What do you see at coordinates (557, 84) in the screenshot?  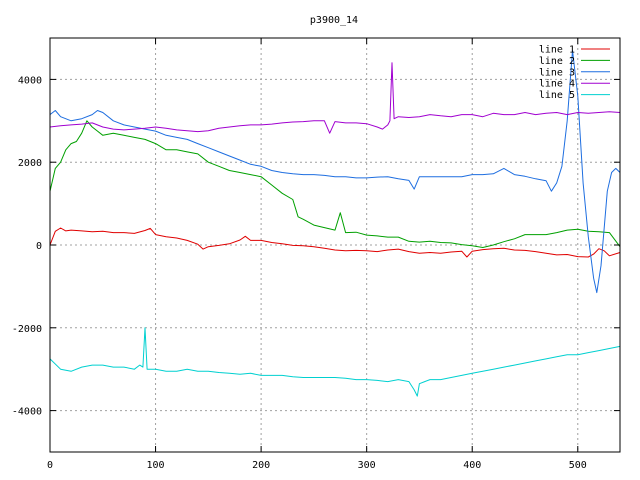 I see `legend-label-4: line 4` at bounding box center [557, 84].